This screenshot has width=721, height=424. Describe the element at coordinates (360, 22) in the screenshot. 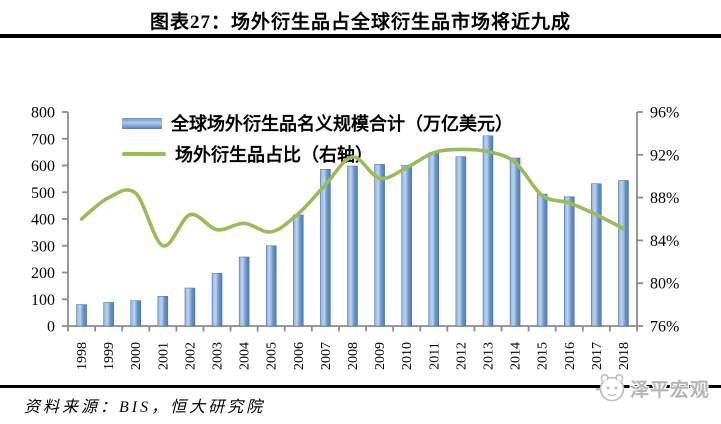

I see `figure-title: 图表27：场外衍生品占全球衍生品市场将近九成` at that location.